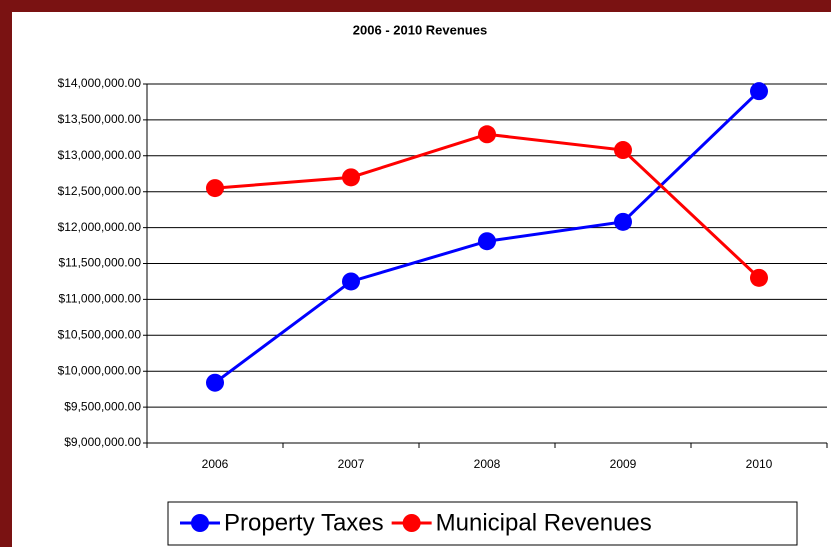  What do you see at coordinates (99, 263) in the screenshot?
I see `y-tick-label: $11,500,000.00` at bounding box center [99, 263].